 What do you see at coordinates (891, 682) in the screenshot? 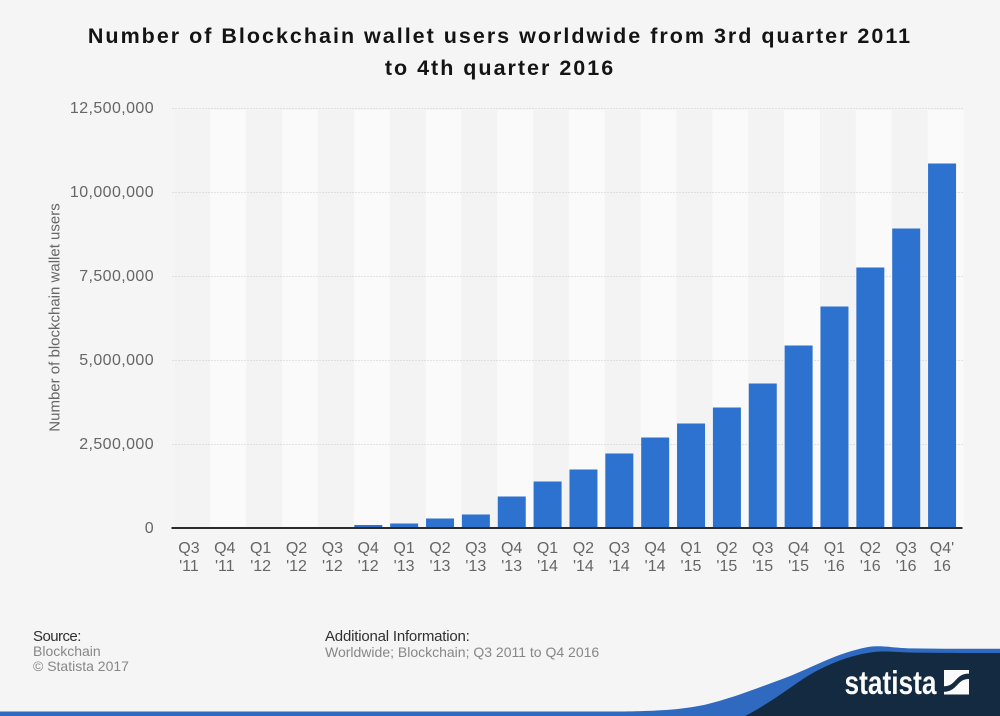
I see `svg-text: statista` at bounding box center [891, 682].